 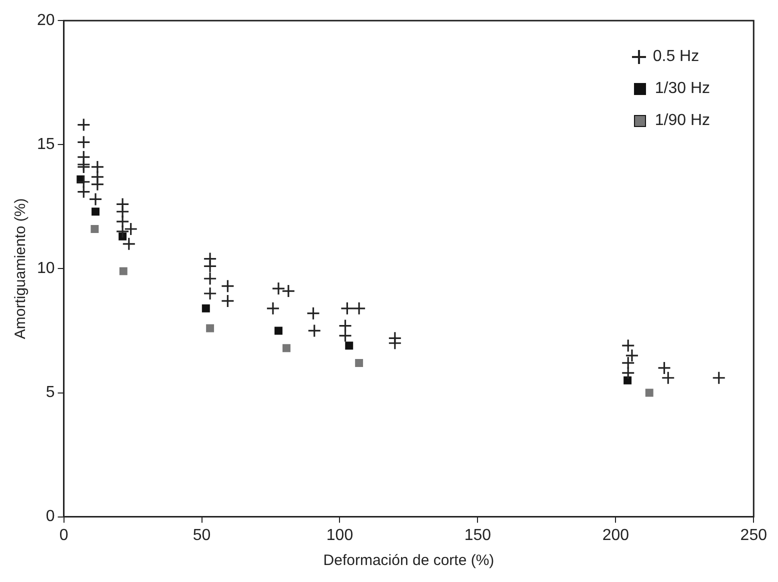 What do you see at coordinates (754, 535) in the screenshot?
I see `x-tick-label: 250` at bounding box center [754, 535].